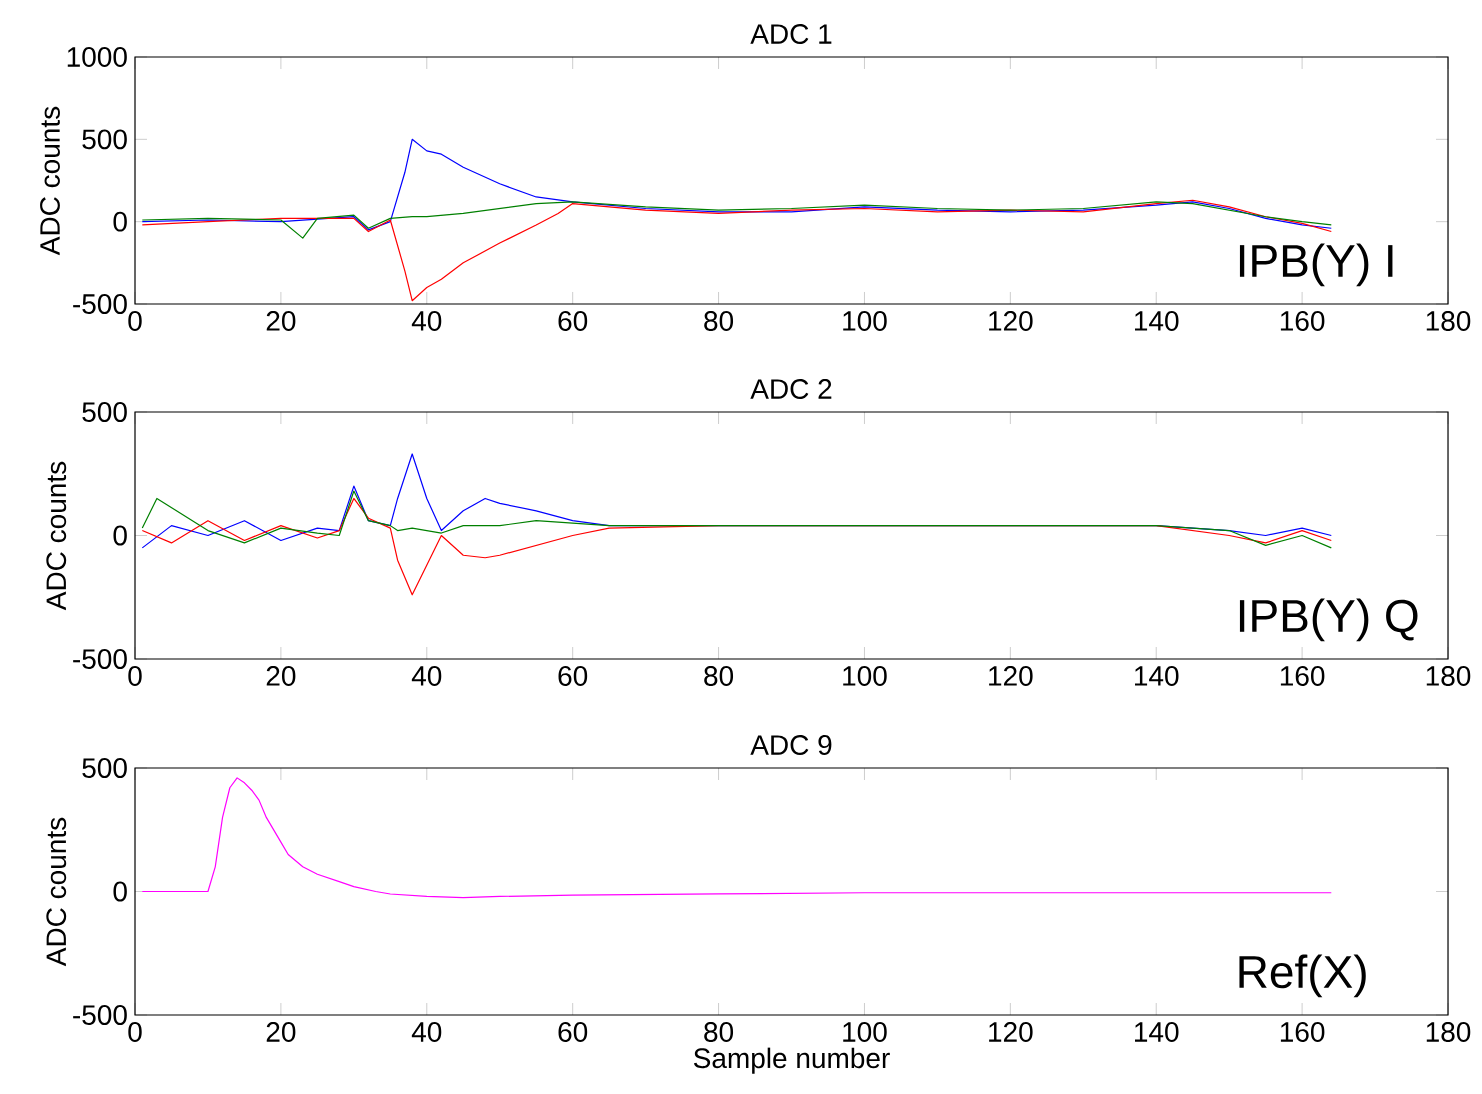 This screenshot has height=1094, width=1482. Describe the element at coordinates (791, 34) in the screenshot. I see `chart-title: ADC 1` at that location.